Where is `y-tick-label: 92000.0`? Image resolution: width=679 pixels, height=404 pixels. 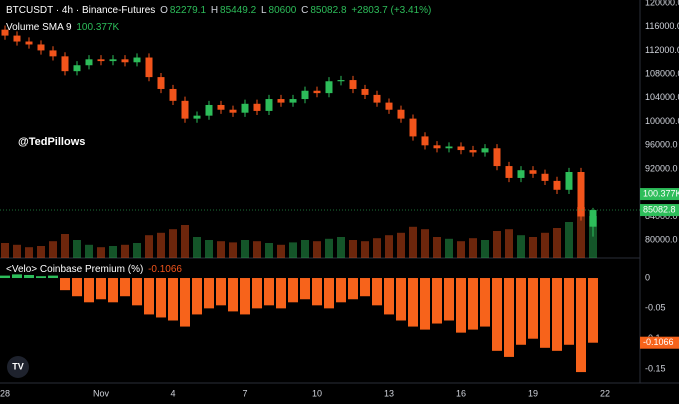
y-tick-label: 92000.0 is located at coordinates (661, 168).